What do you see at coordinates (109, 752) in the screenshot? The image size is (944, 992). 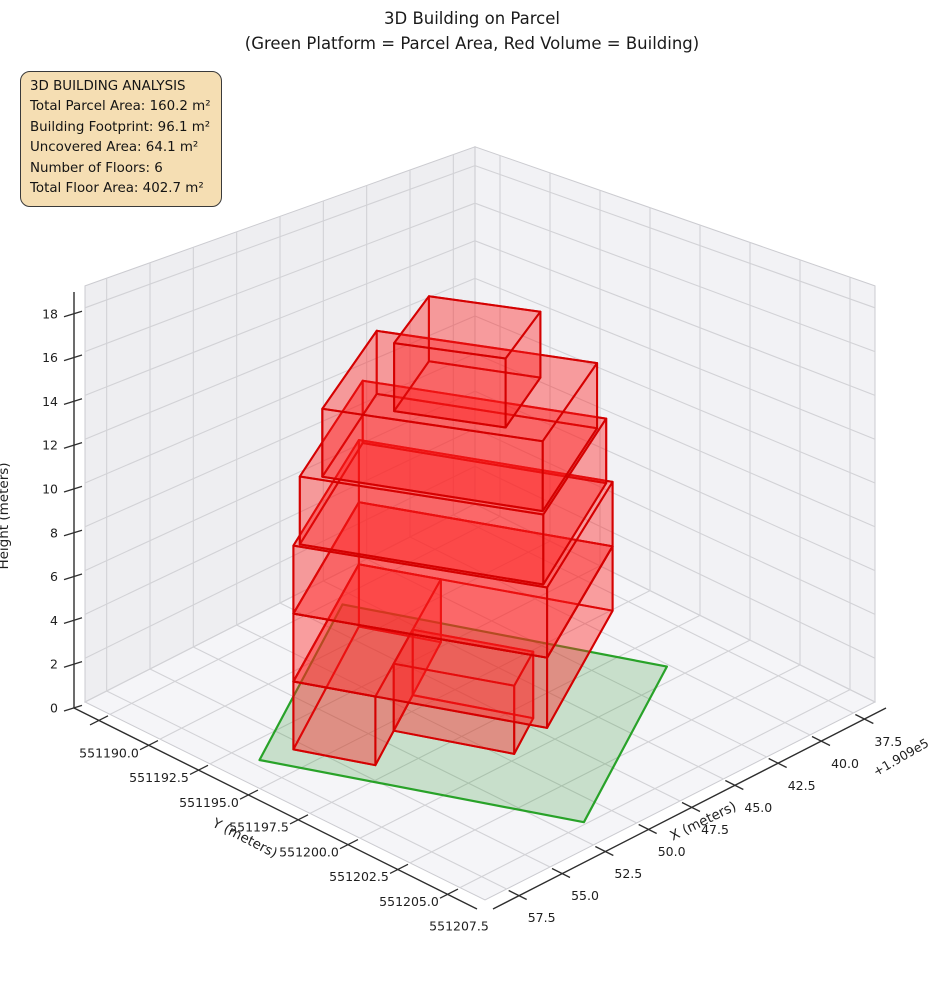 I see `y-tick-label: 551190.0` at bounding box center [109, 752].